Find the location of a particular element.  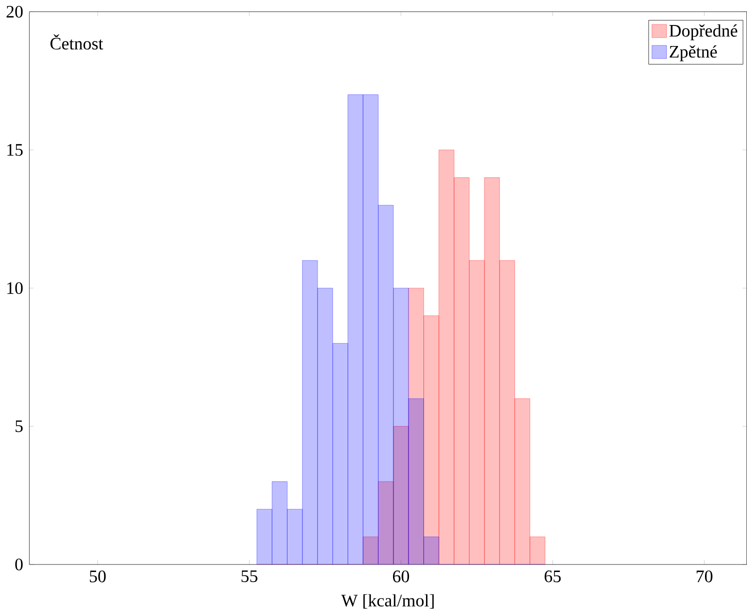

x-tick-label: 50 is located at coordinates (98, 576).